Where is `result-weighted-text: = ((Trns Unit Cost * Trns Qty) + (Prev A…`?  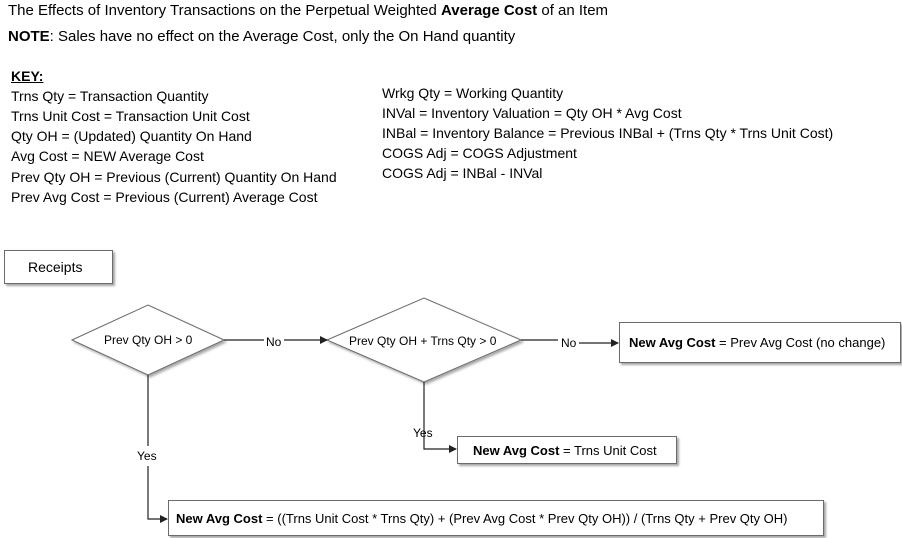
result-weighted-text: = ((Trns Unit Cost * Trns Qty) + (Prev A… is located at coordinates (525, 518).